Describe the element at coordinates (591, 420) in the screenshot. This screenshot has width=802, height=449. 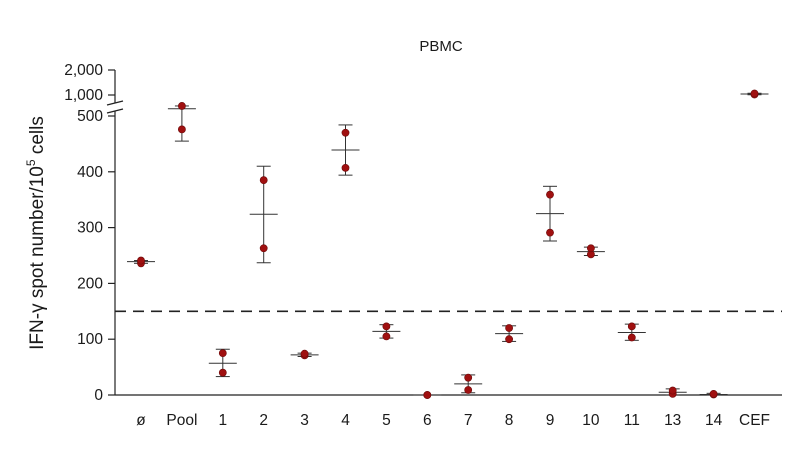
I see `x-tick-label: 10` at that location.